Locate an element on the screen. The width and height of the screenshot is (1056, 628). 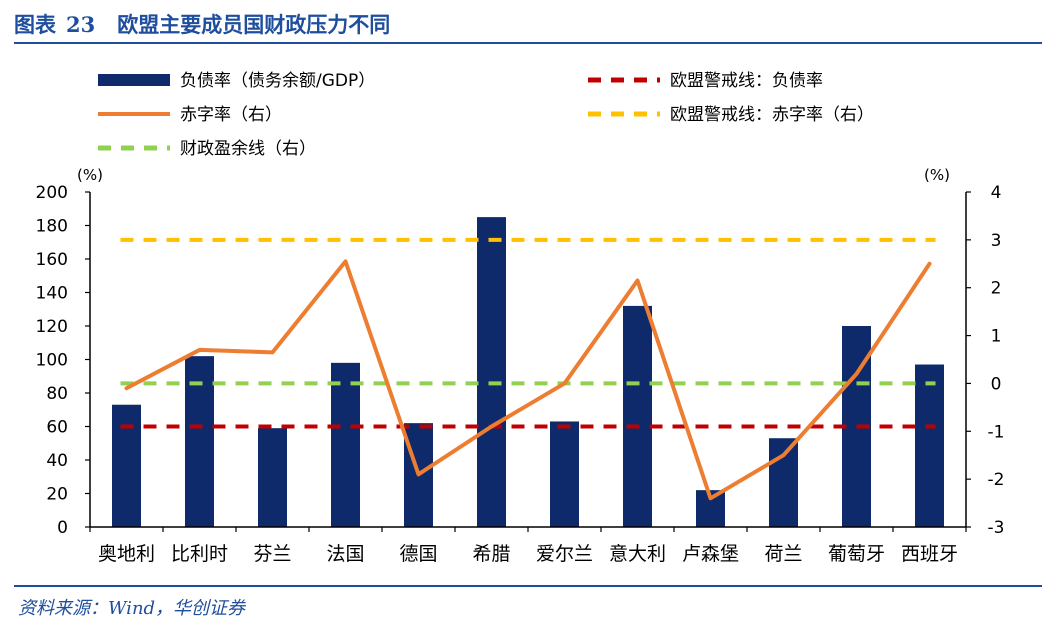
figure-title-text: 欧盟主要成员国财政压力不同 is located at coordinates (254, 24).